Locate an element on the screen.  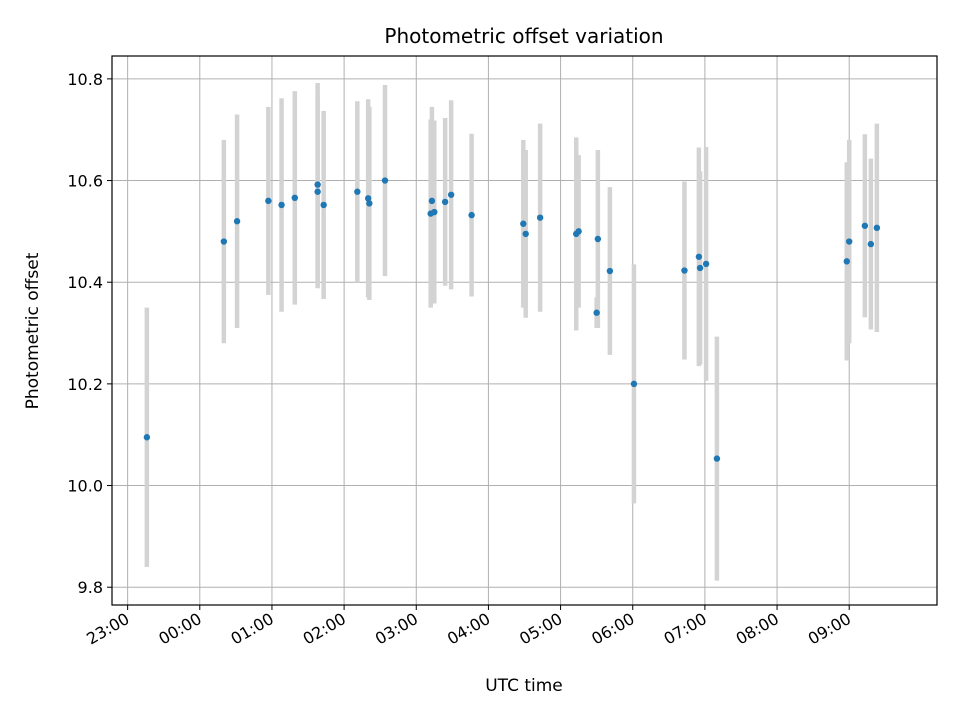
y-tick-label: 10.6 is located at coordinates (85, 181).